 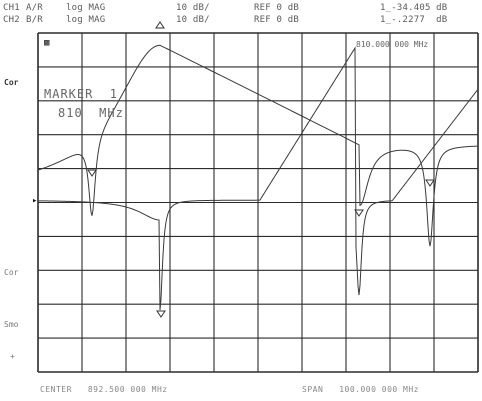 I want to click on span-frequency: SPAN 100.000 000 MHz, so click(x=360, y=389).